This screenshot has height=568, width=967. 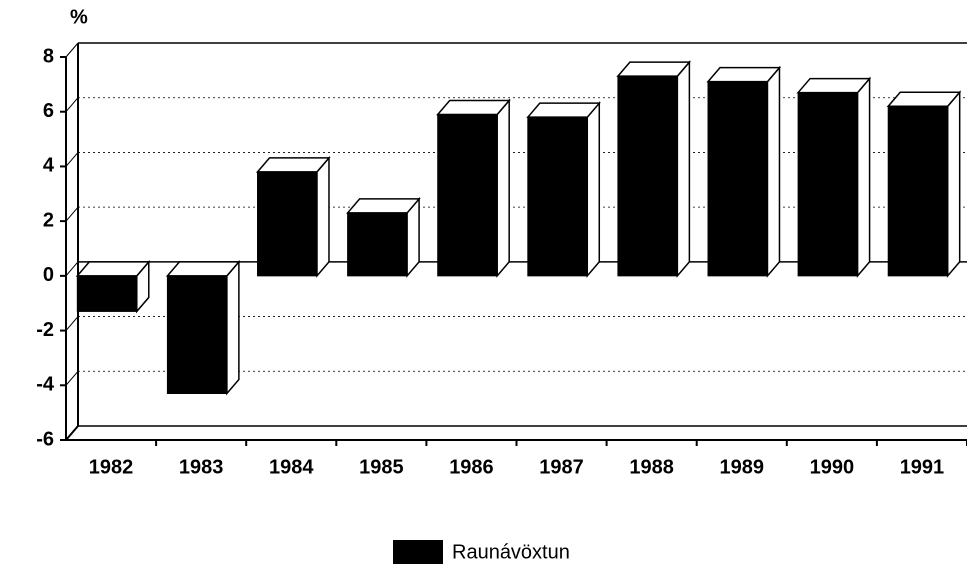 What do you see at coordinates (418, 552) in the screenshot?
I see `legend-swatch` at bounding box center [418, 552].